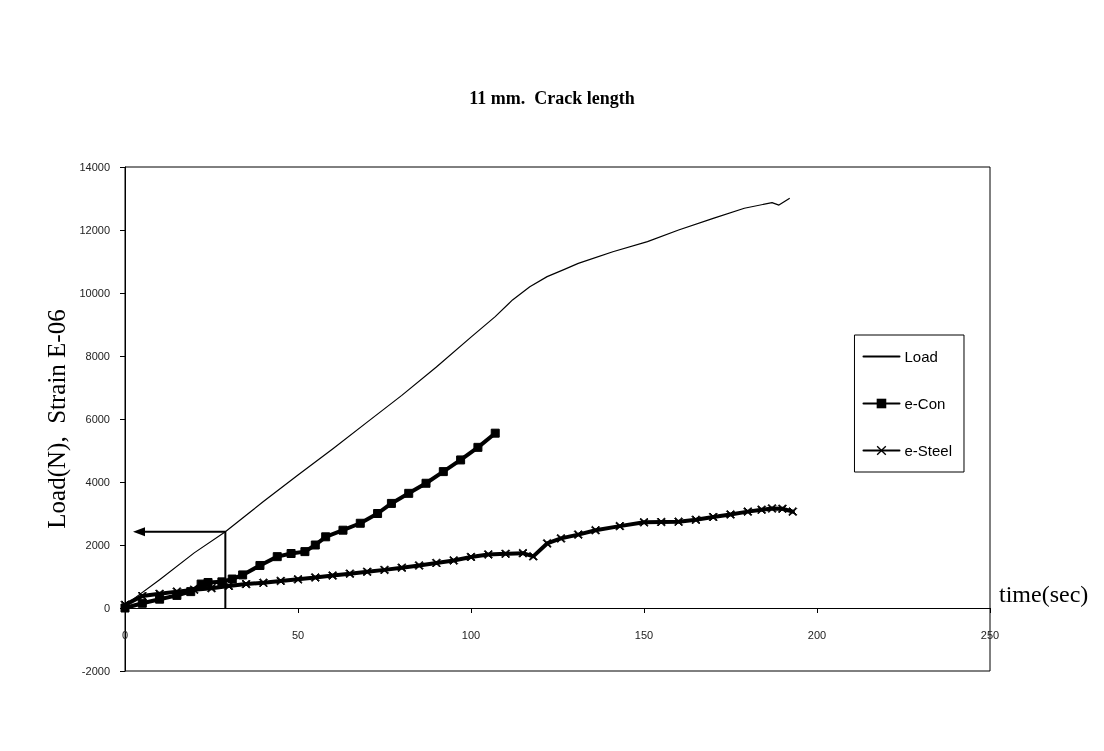  What do you see at coordinates (97, 482) in the screenshot?
I see `y-tick-label: 4000` at bounding box center [97, 482].